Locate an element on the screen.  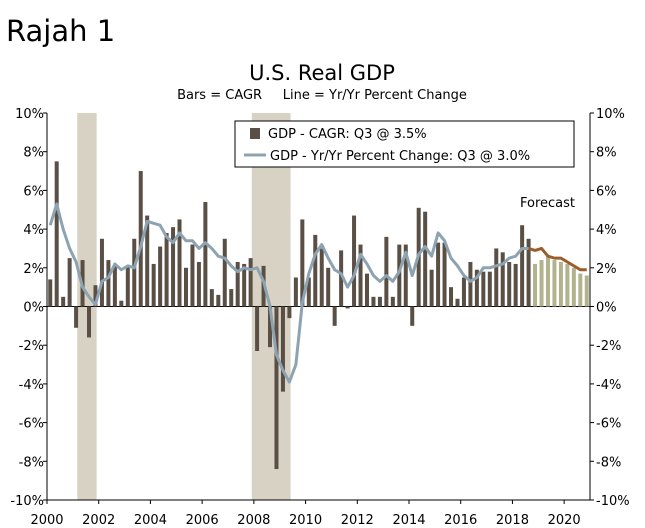
legend-bar-swatch is located at coordinates (255, 133).